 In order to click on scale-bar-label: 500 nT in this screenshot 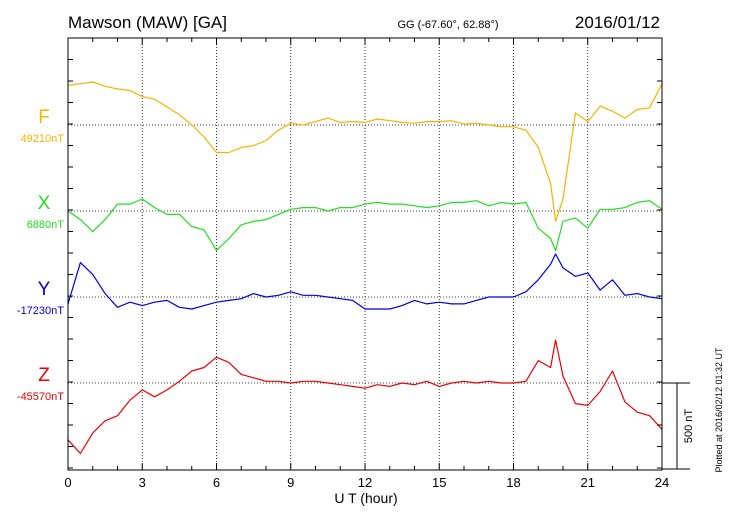, I will do `click(689, 426)`.